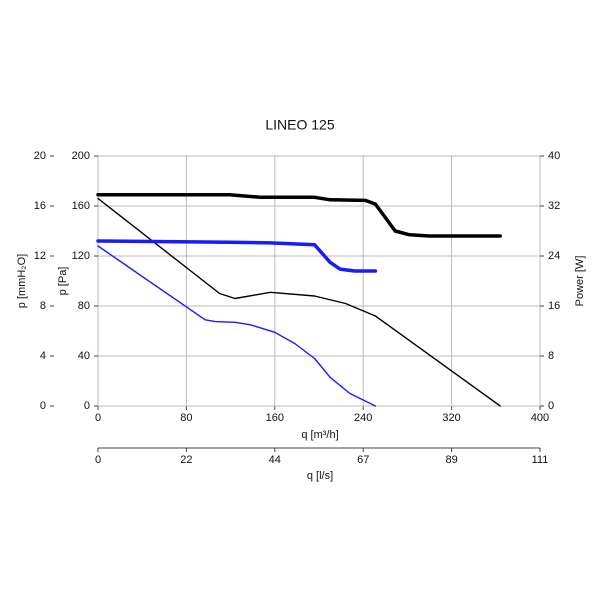 This screenshot has width=600, height=600. Describe the element at coordinates (63, 281) in the screenshot. I see `y-axis-label: p [Pa]` at that location.